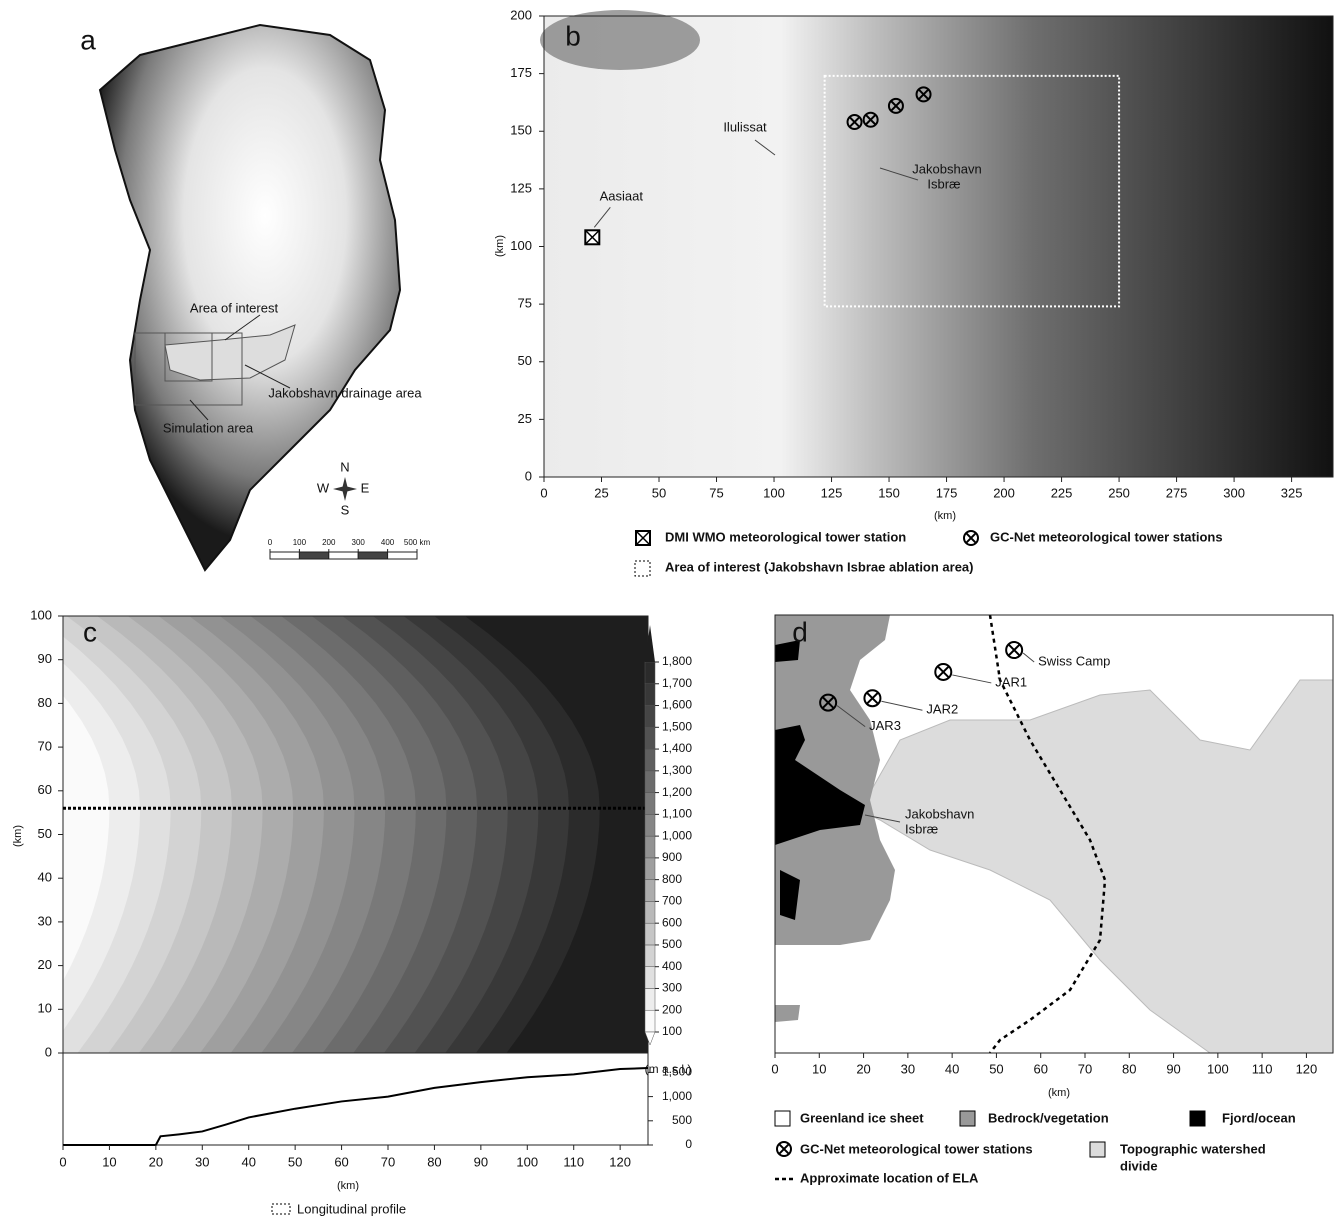  I want to click on fjord, so click(820, 780).